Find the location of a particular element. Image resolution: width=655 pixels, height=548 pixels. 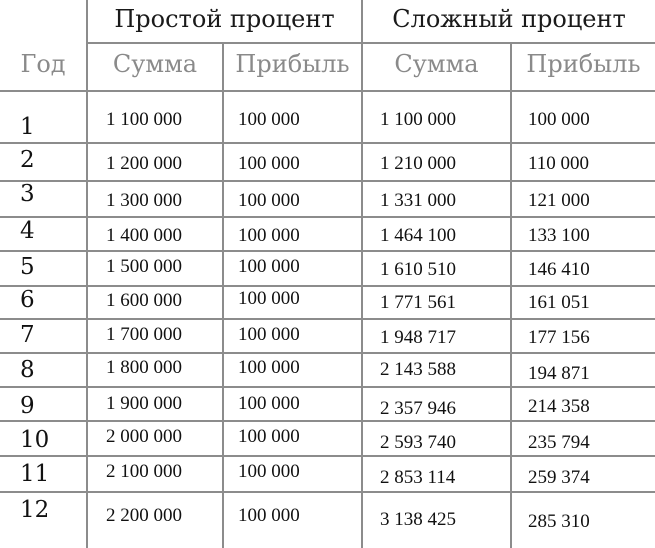

grid-vline-simple is located at coordinates (223, 296).